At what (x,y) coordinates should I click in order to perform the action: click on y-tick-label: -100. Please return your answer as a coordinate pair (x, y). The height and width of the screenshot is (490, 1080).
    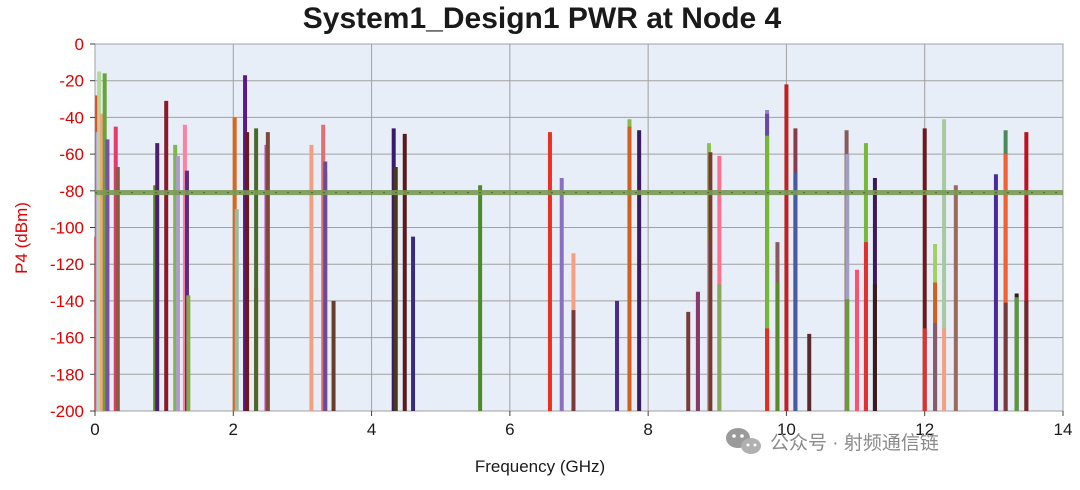
    Looking at the image, I should click on (67, 228).